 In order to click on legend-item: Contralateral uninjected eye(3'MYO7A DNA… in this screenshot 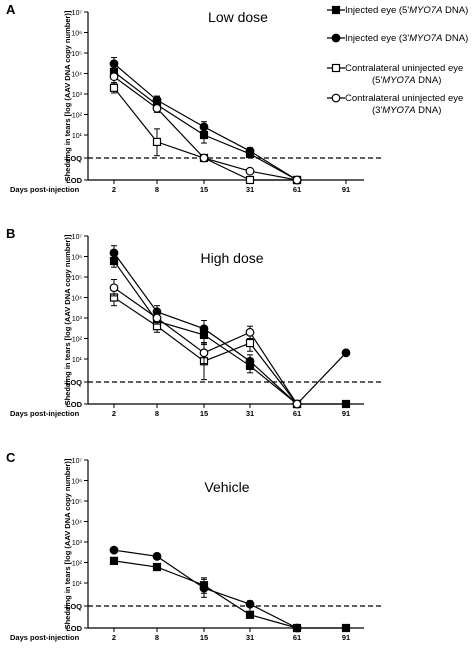, I will do `click(395, 104)`.